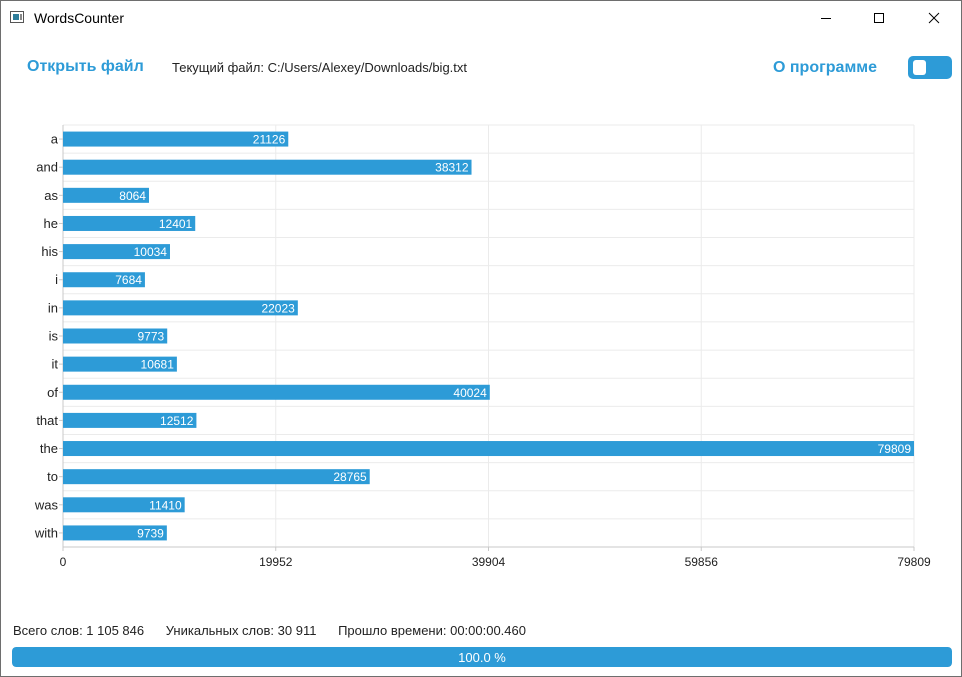 The height and width of the screenshot is (677, 962). I want to click on unique-words-stat: Уникальных слов: 30 911, so click(241, 630).